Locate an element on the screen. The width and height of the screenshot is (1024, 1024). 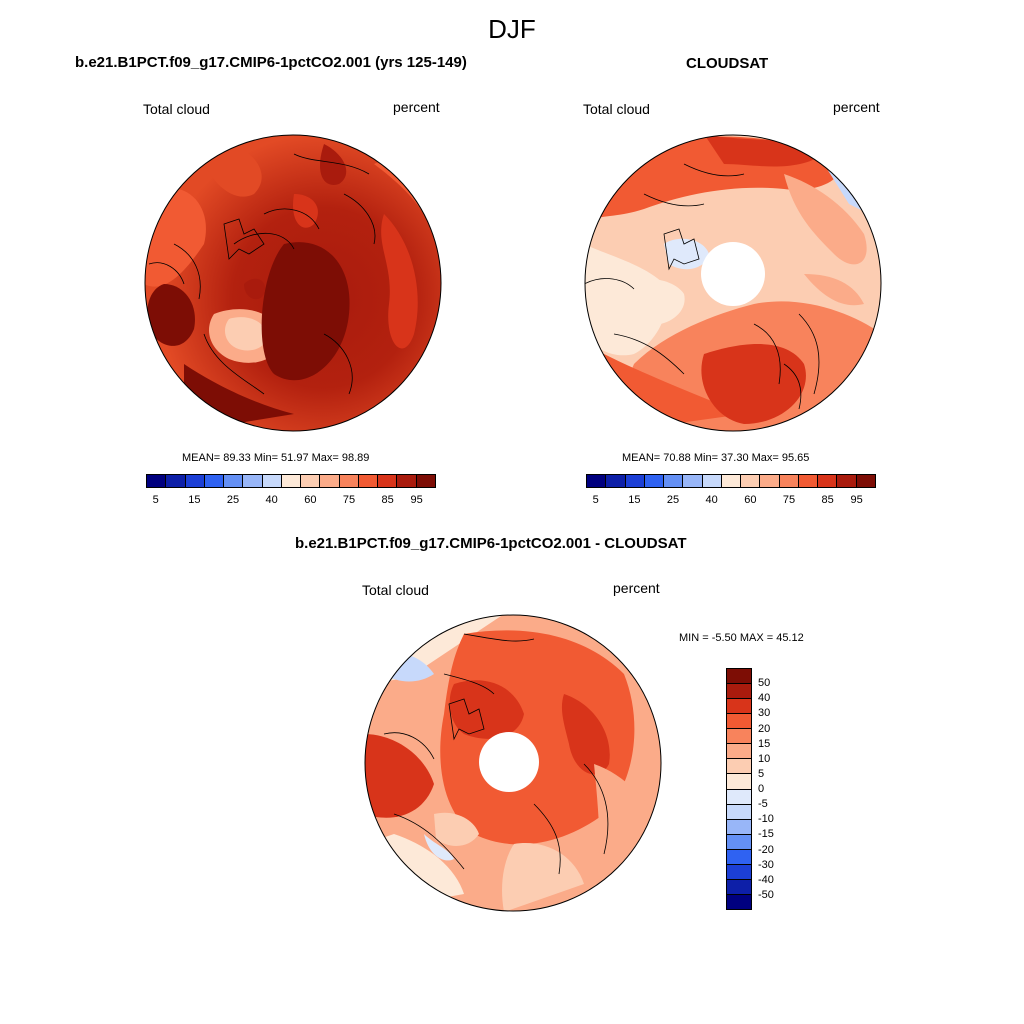
main-title: DJF is located at coordinates (512, 29).